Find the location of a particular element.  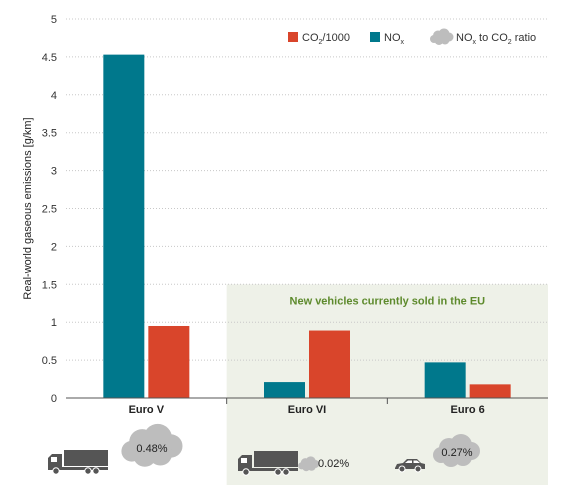

ratio-cloud-euro-vi is located at coordinates (309, 464).